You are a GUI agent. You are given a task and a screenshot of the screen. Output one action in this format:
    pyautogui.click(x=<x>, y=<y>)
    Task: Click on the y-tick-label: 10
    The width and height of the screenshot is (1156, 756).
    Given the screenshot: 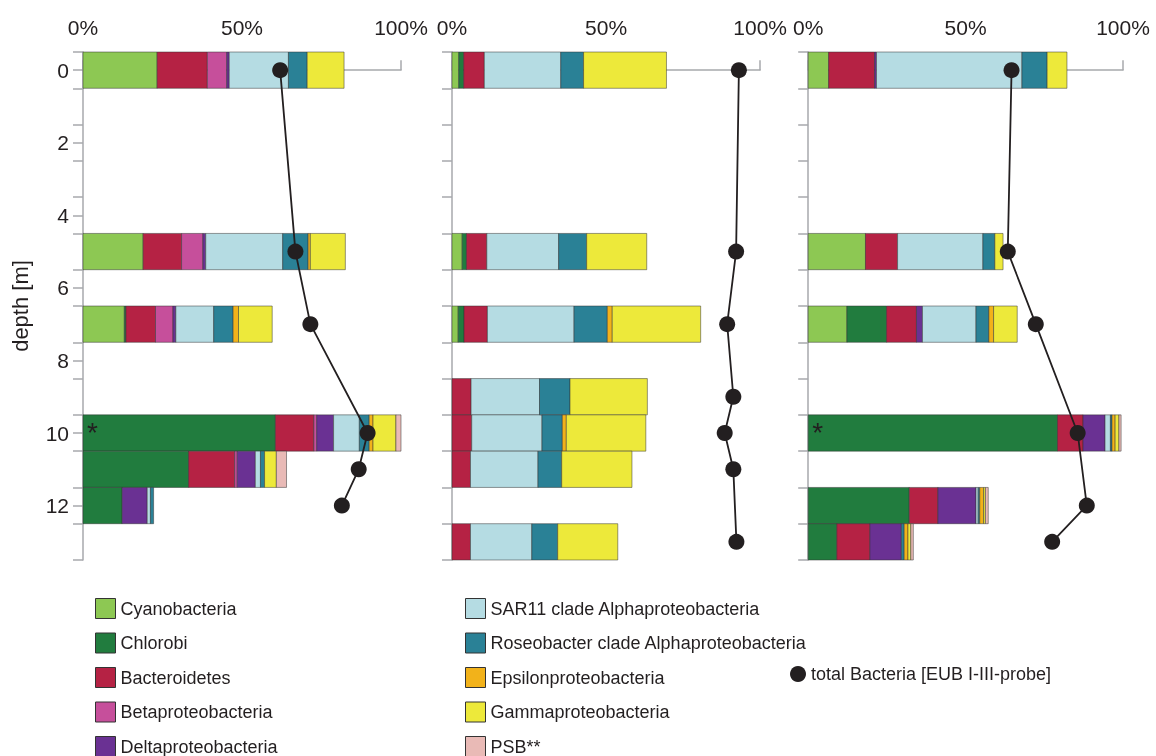 What is the action you would take?
    pyautogui.click(x=57, y=433)
    